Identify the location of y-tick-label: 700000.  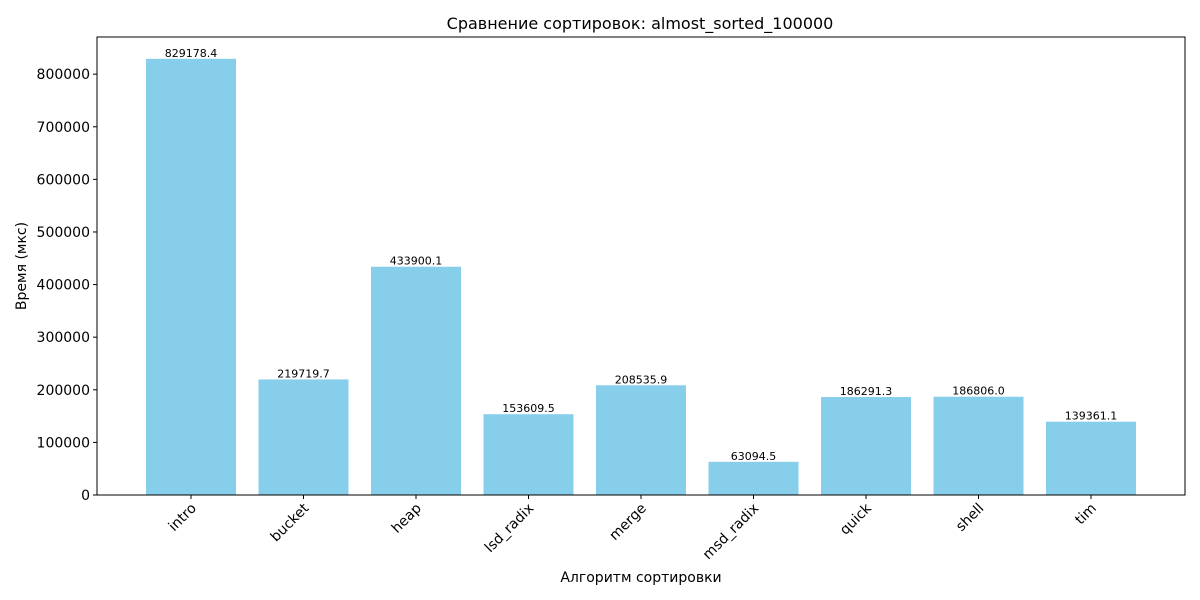
(63, 128).